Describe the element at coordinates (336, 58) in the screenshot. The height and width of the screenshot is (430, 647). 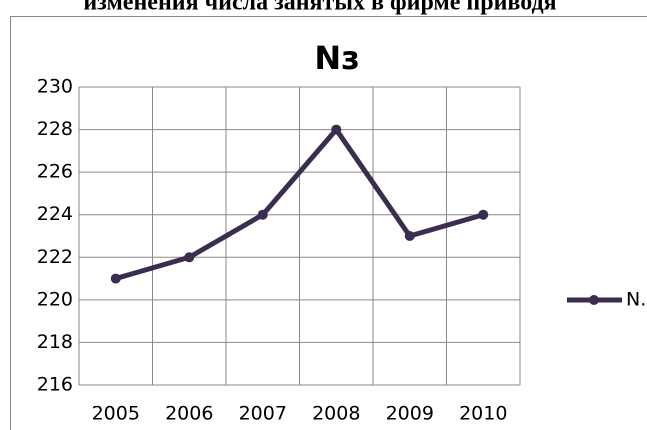
I see `chart-title: Nз` at that location.